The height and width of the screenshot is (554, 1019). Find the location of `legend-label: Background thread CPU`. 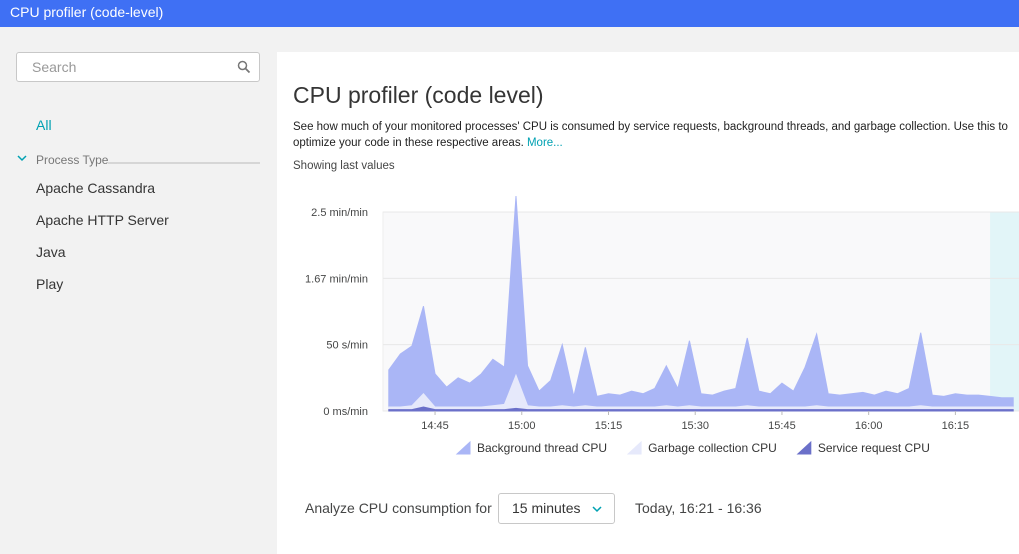

legend-label: Background thread CPU is located at coordinates (542, 448).